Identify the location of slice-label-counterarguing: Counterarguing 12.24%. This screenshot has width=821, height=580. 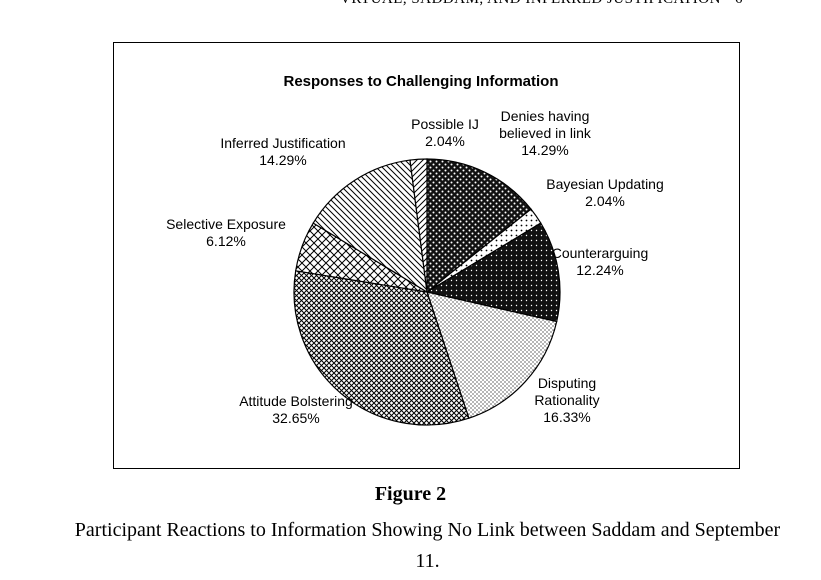
(600, 261).